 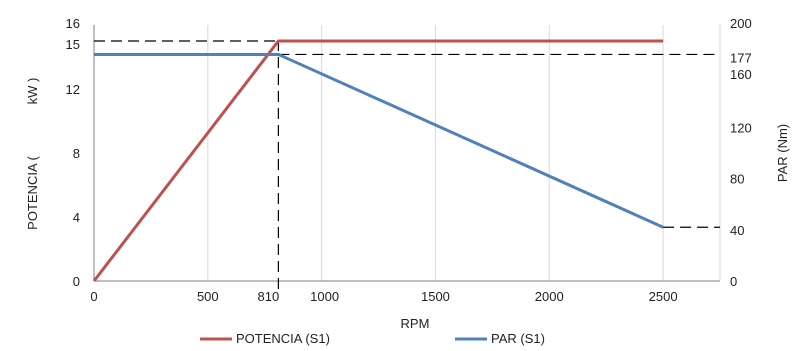 I want to click on x-tick-label: 0, so click(x=93, y=296).